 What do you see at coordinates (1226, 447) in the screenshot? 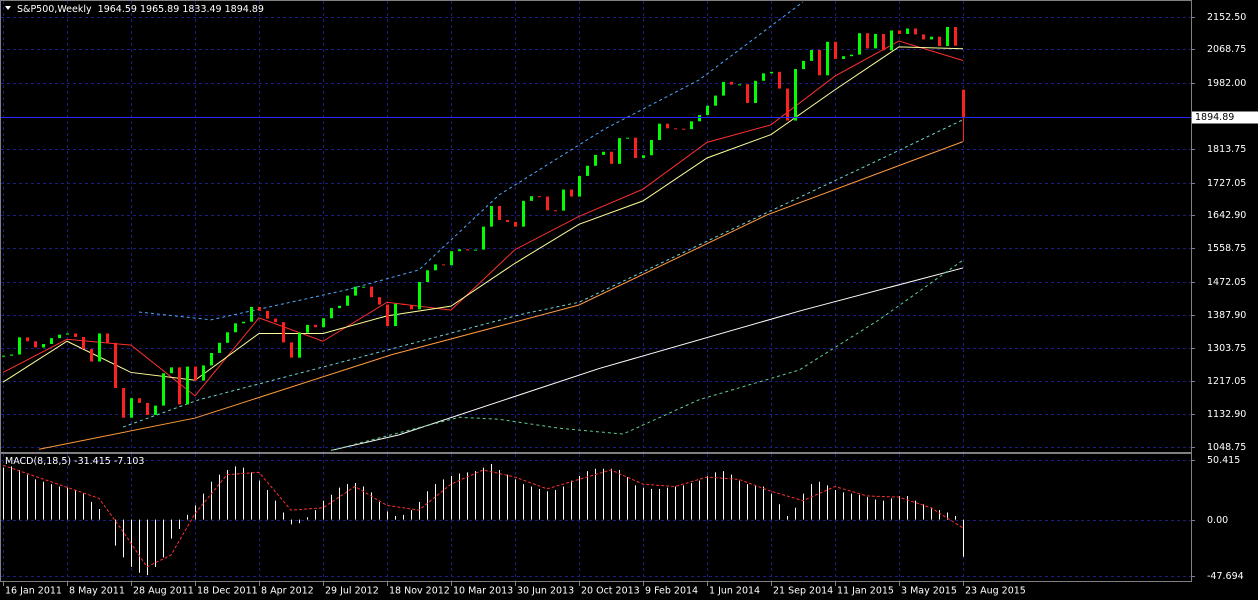
I see `y-tick-label: 1048.75` at bounding box center [1226, 447].